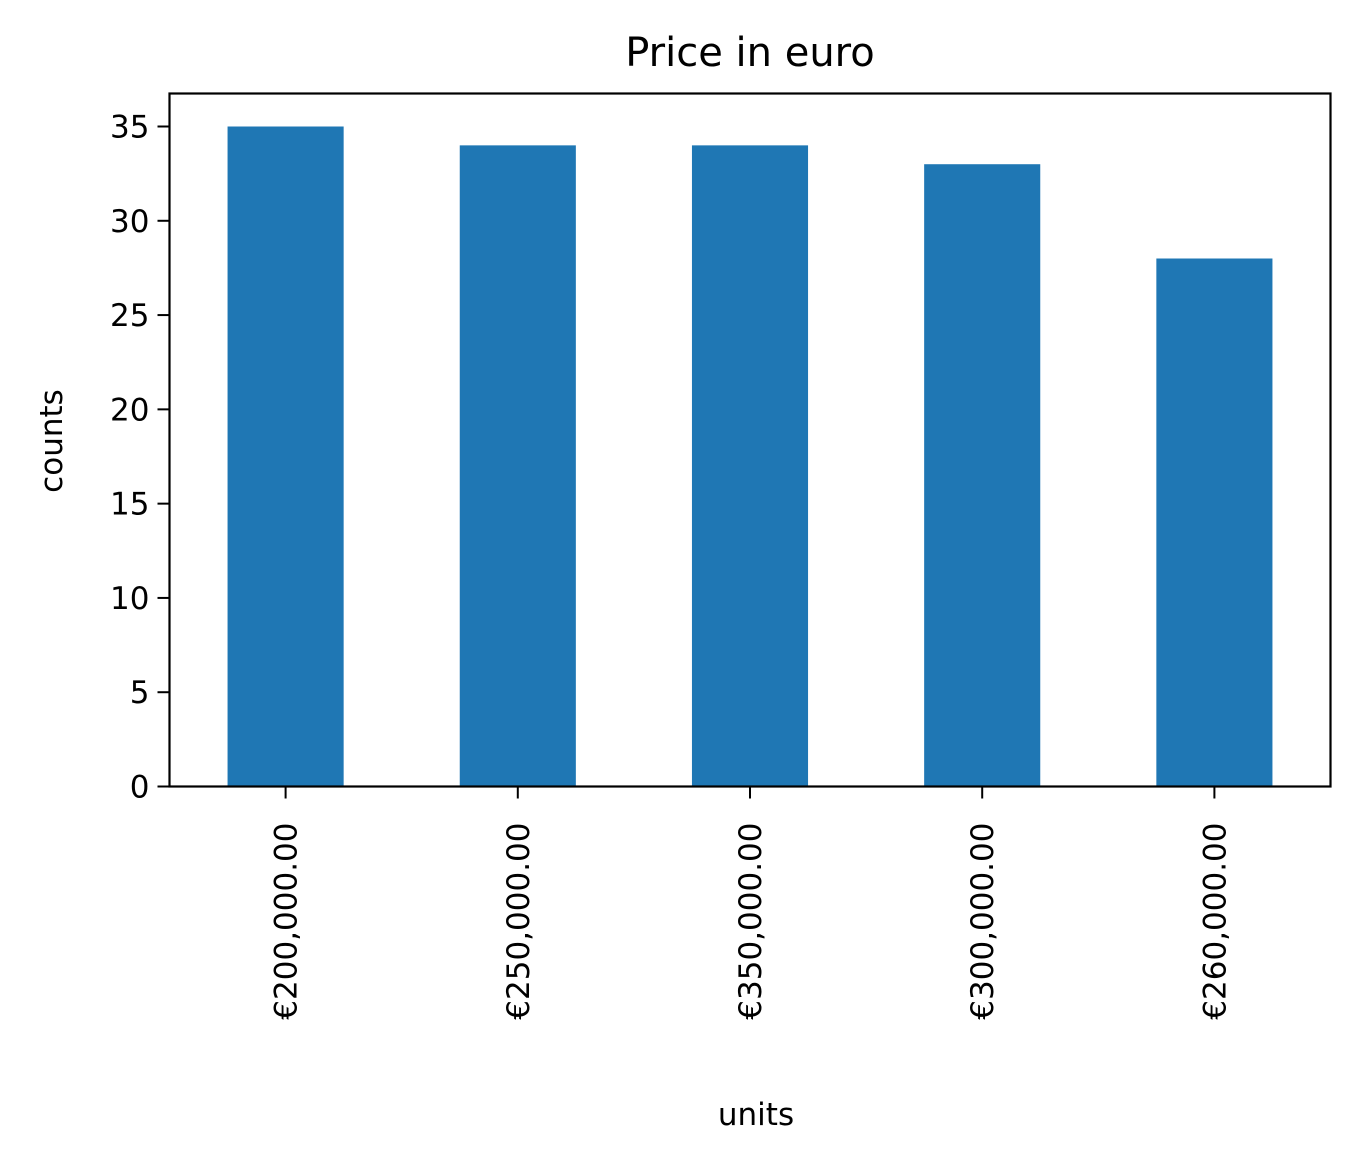 The height and width of the screenshot is (1169, 1361). Describe the element at coordinates (129, 505) in the screenshot. I see `y-tick-label: 15` at that location.